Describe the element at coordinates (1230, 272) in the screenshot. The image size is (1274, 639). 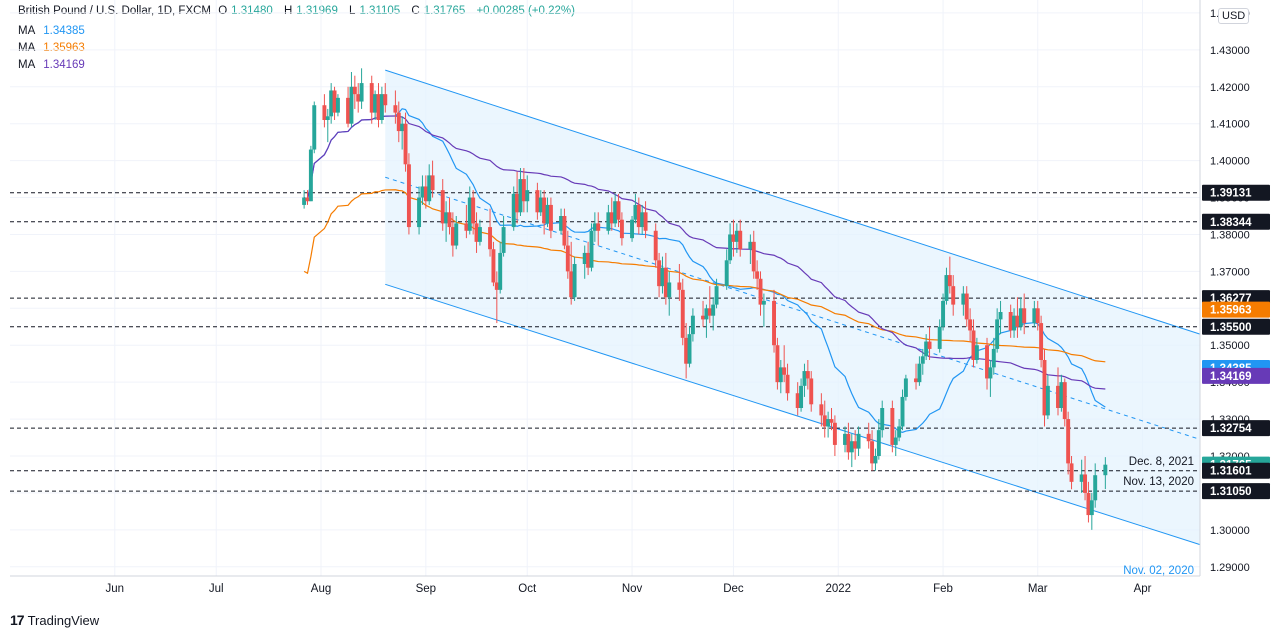
I see `y-tick-label: 1.37000` at that location.